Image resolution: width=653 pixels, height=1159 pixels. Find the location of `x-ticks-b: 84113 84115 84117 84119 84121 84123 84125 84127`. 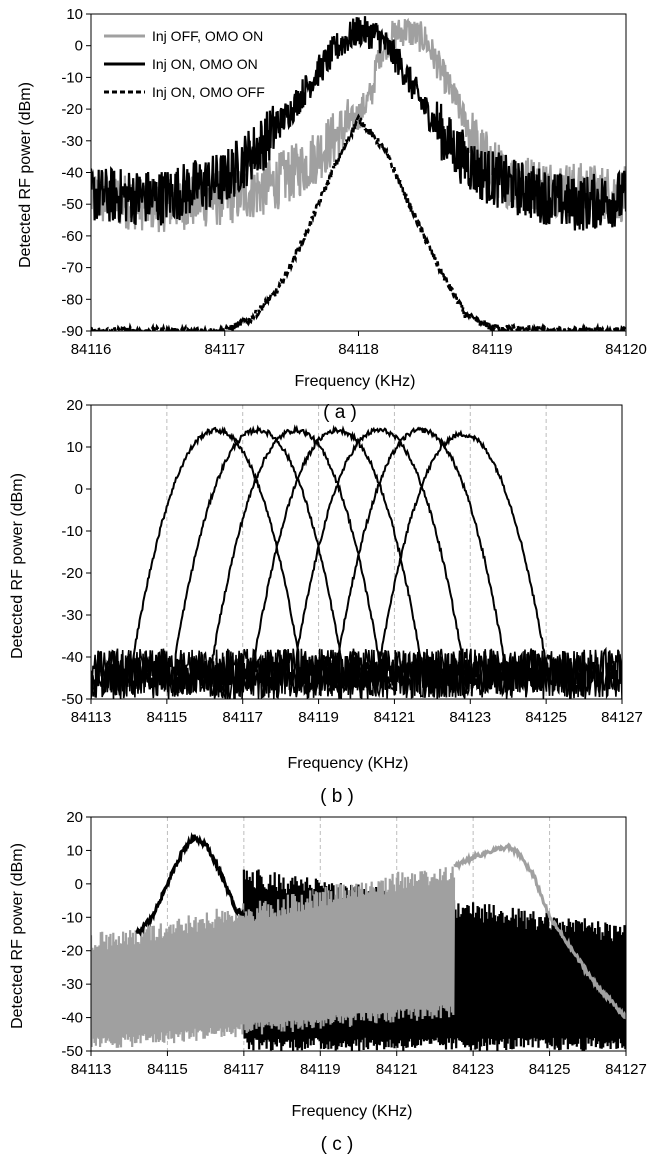

x-ticks-b: 84113 84115 84117 84119 84121 84123 84125 84127 is located at coordinates (357, 712).